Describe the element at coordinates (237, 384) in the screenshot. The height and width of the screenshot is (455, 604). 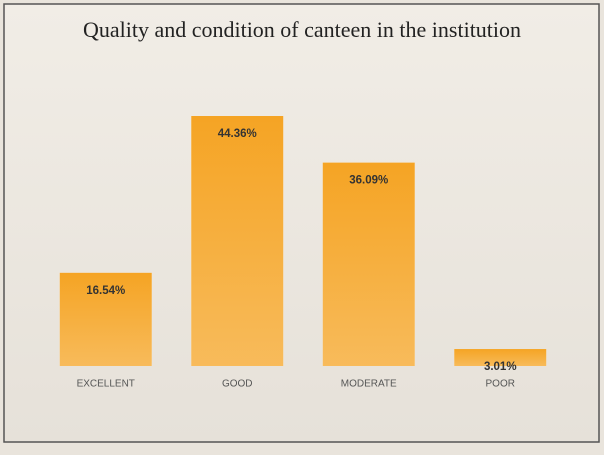
I see `x-tick-label: GOOD` at that location.